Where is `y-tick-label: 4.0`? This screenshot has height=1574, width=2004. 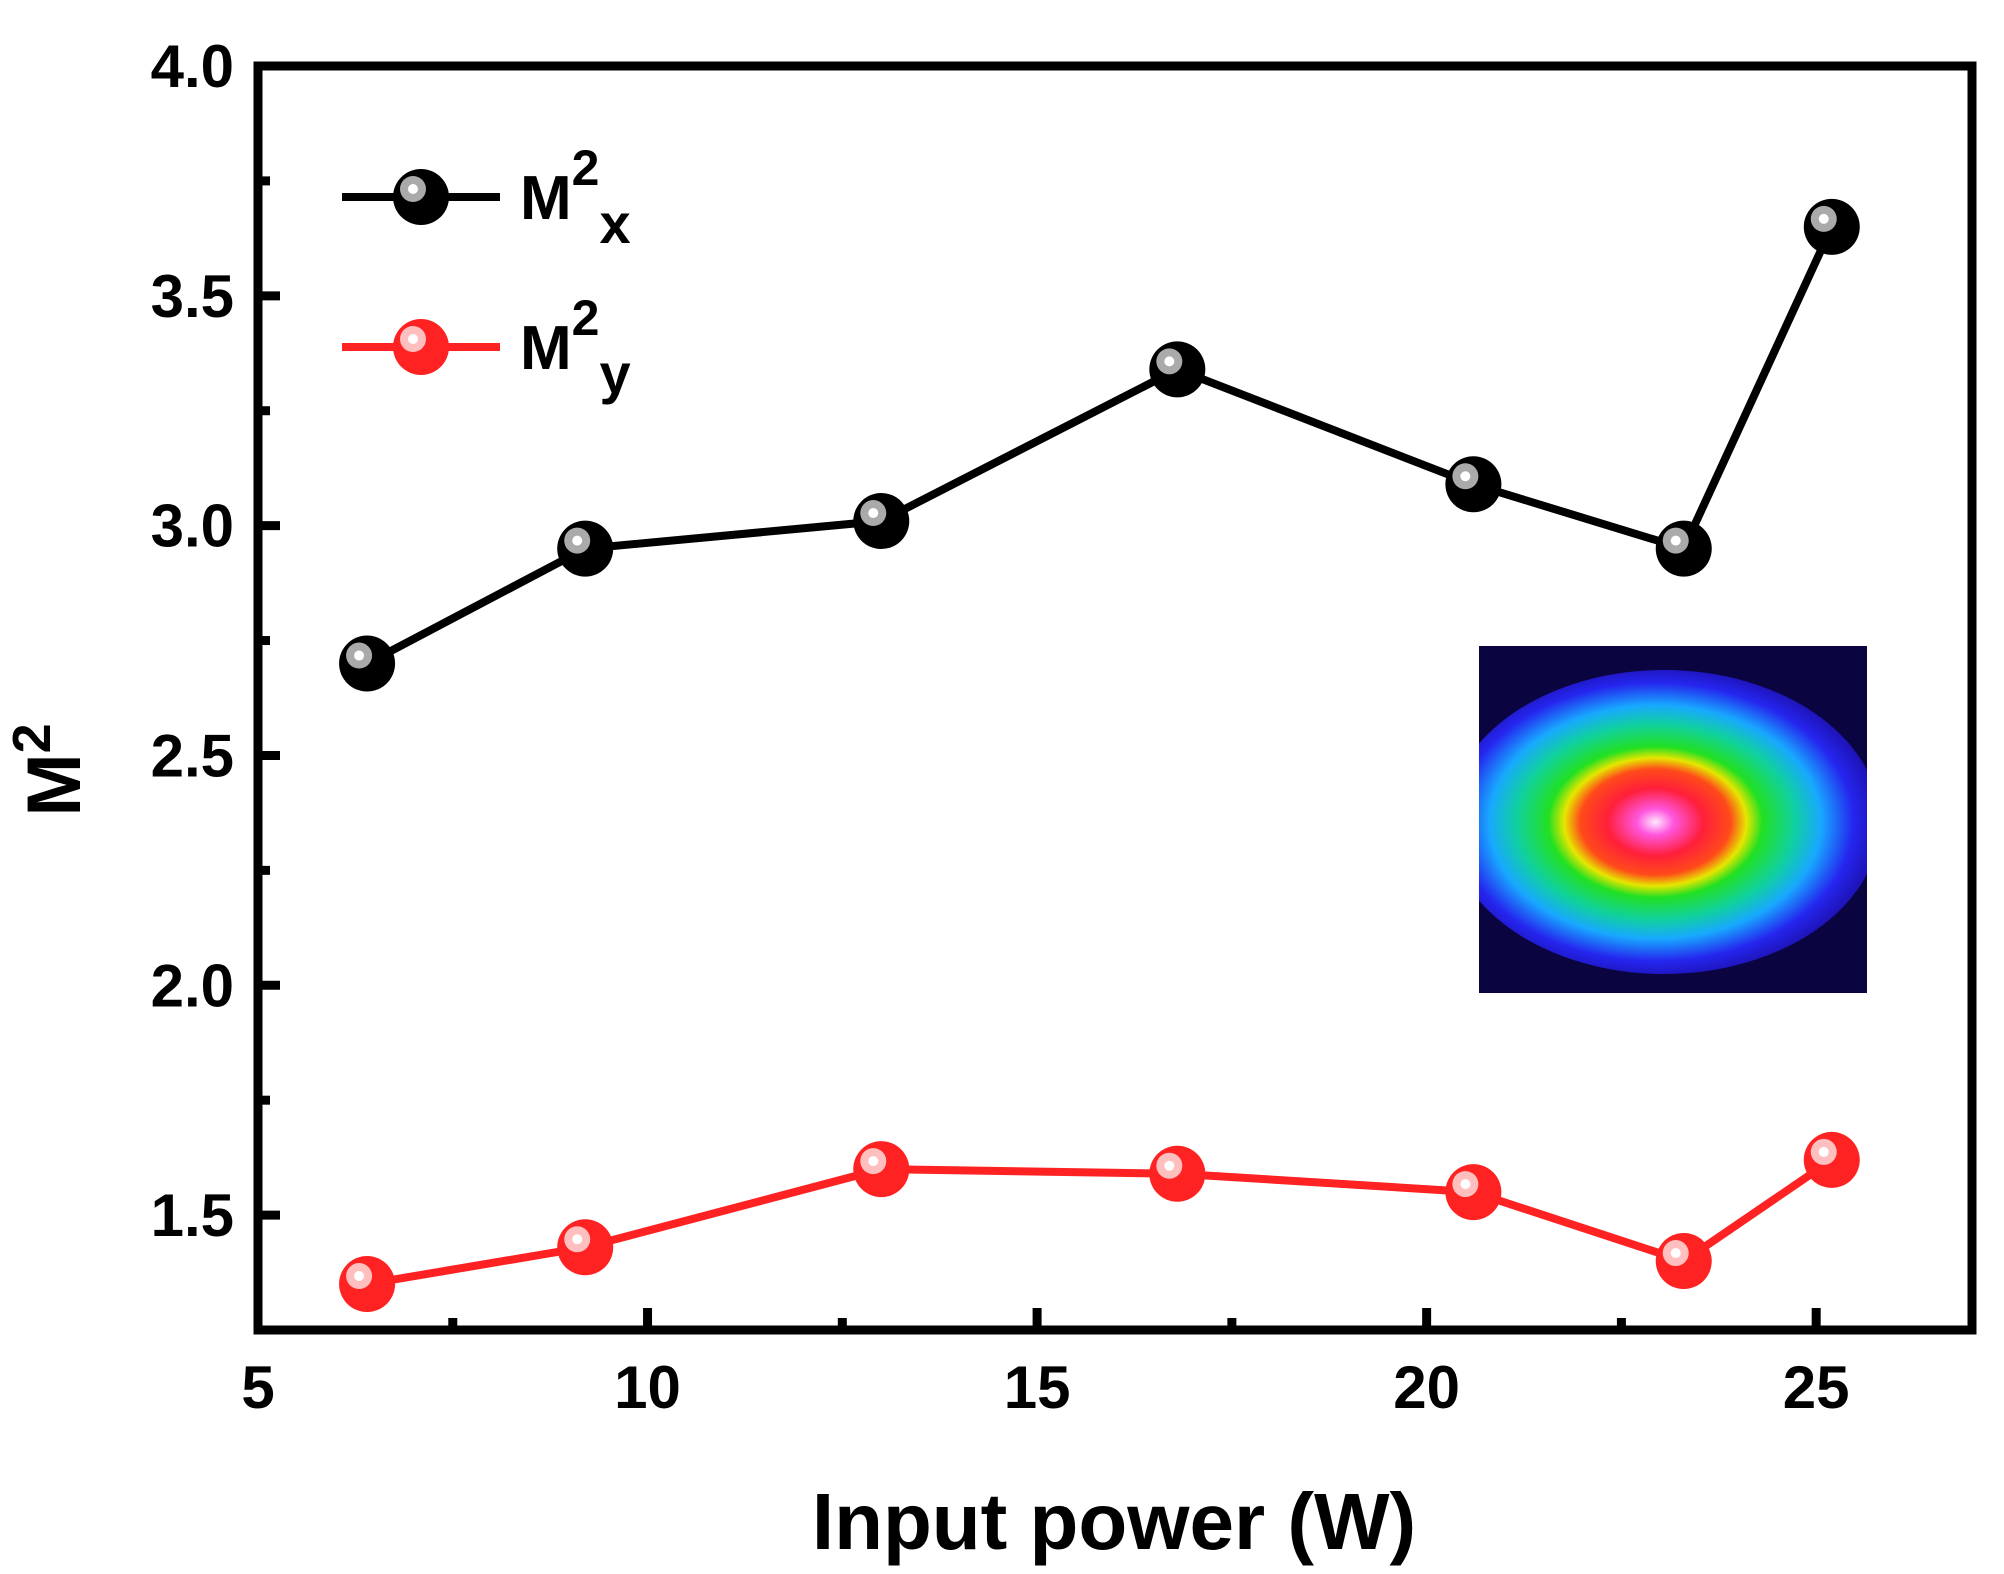 y-tick-label: 4.0 is located at coordinates (192, 66).